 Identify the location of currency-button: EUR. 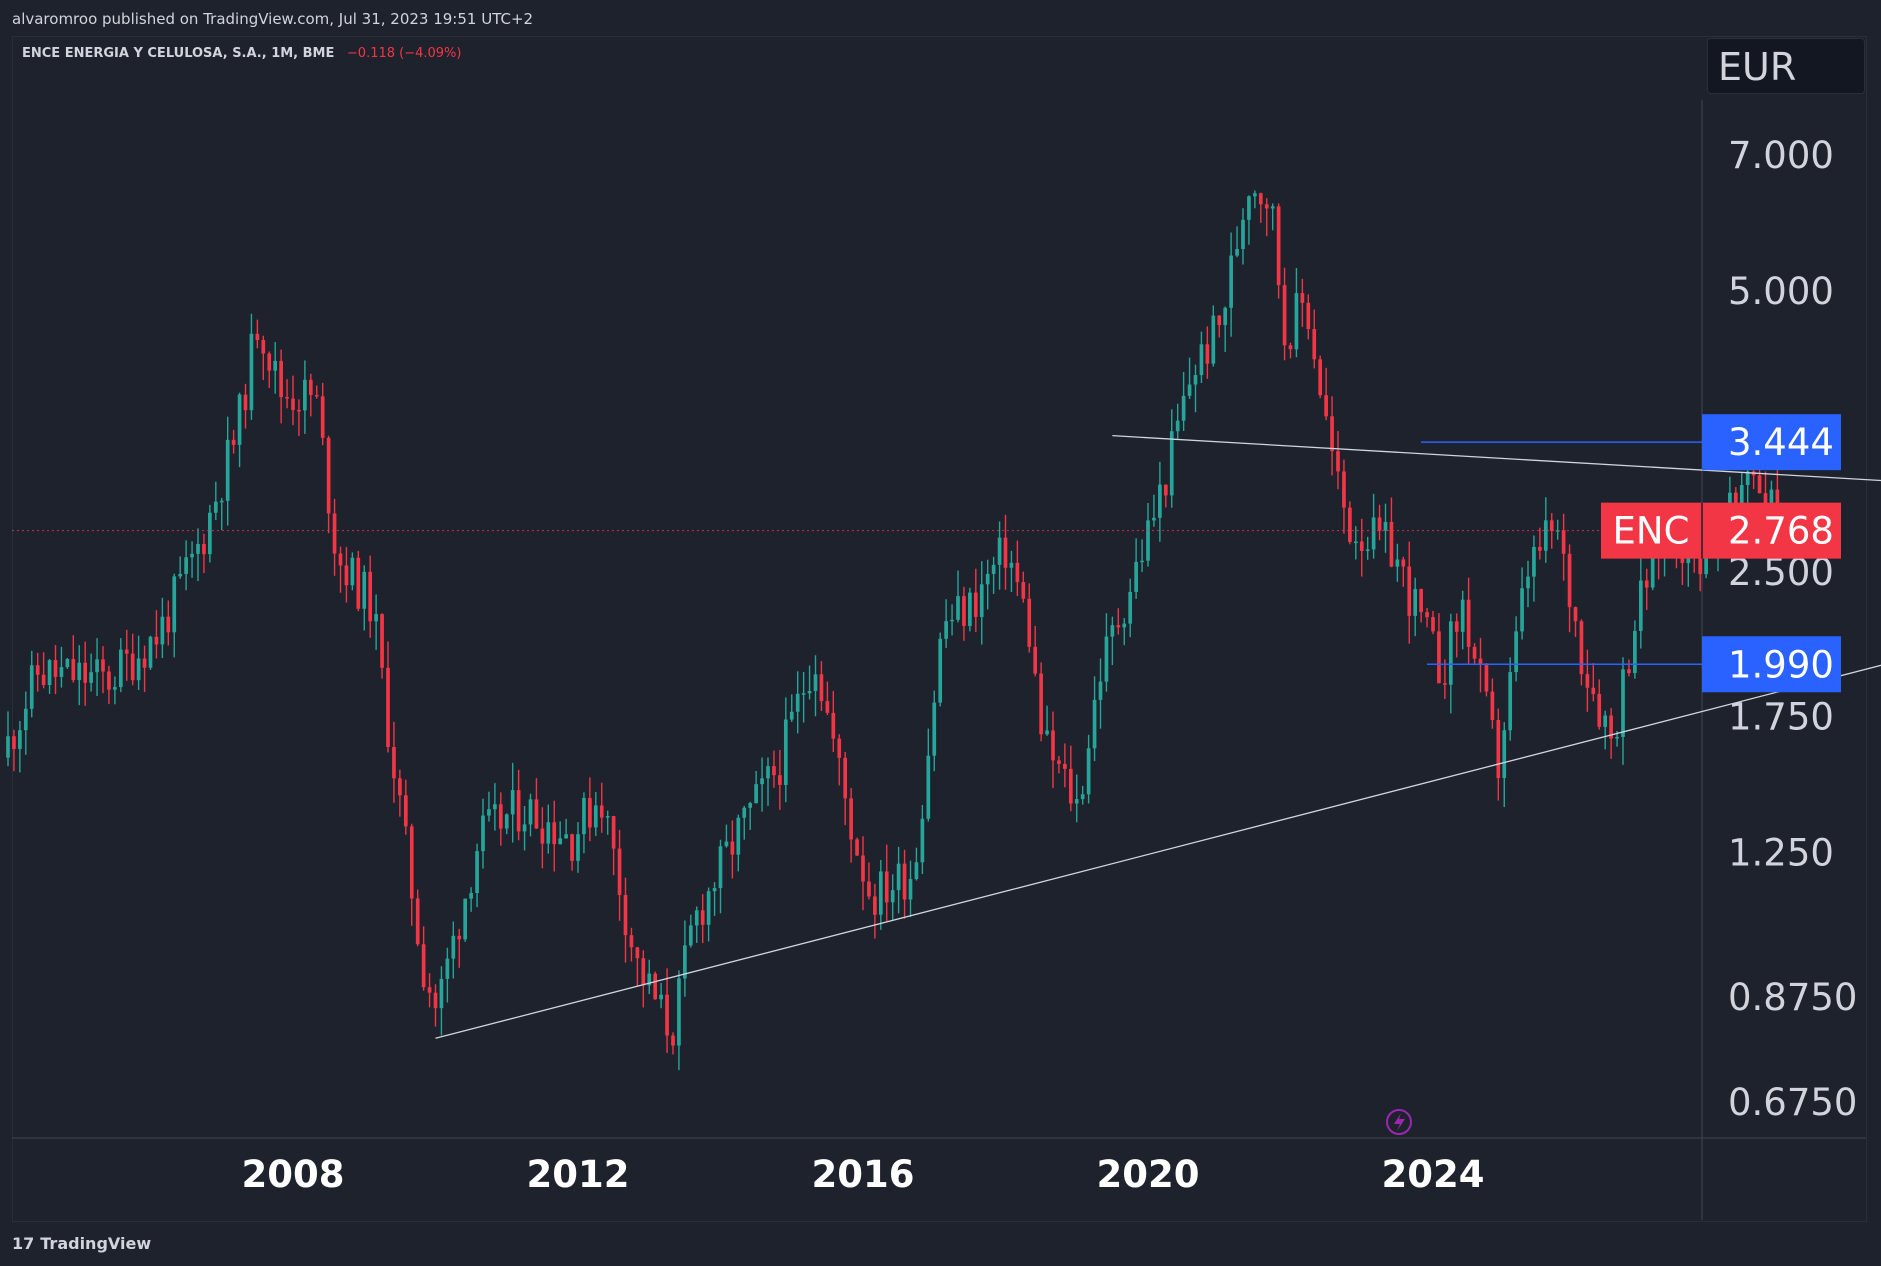
(1786, 66).